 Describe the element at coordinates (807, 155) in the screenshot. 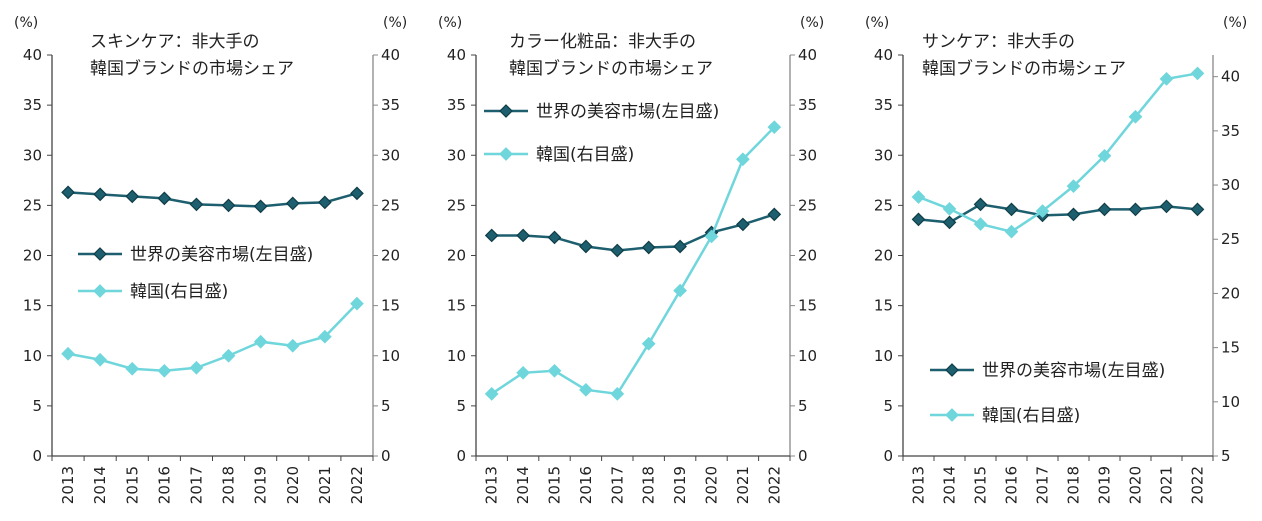

I see `right-tick-label: 30` at that location.